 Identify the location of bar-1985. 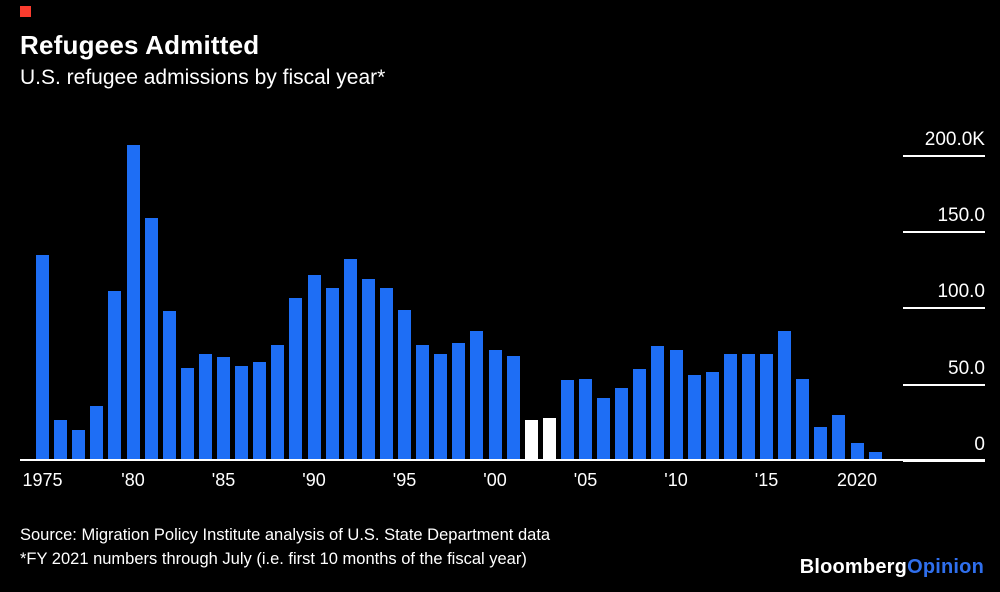
(223, 409).